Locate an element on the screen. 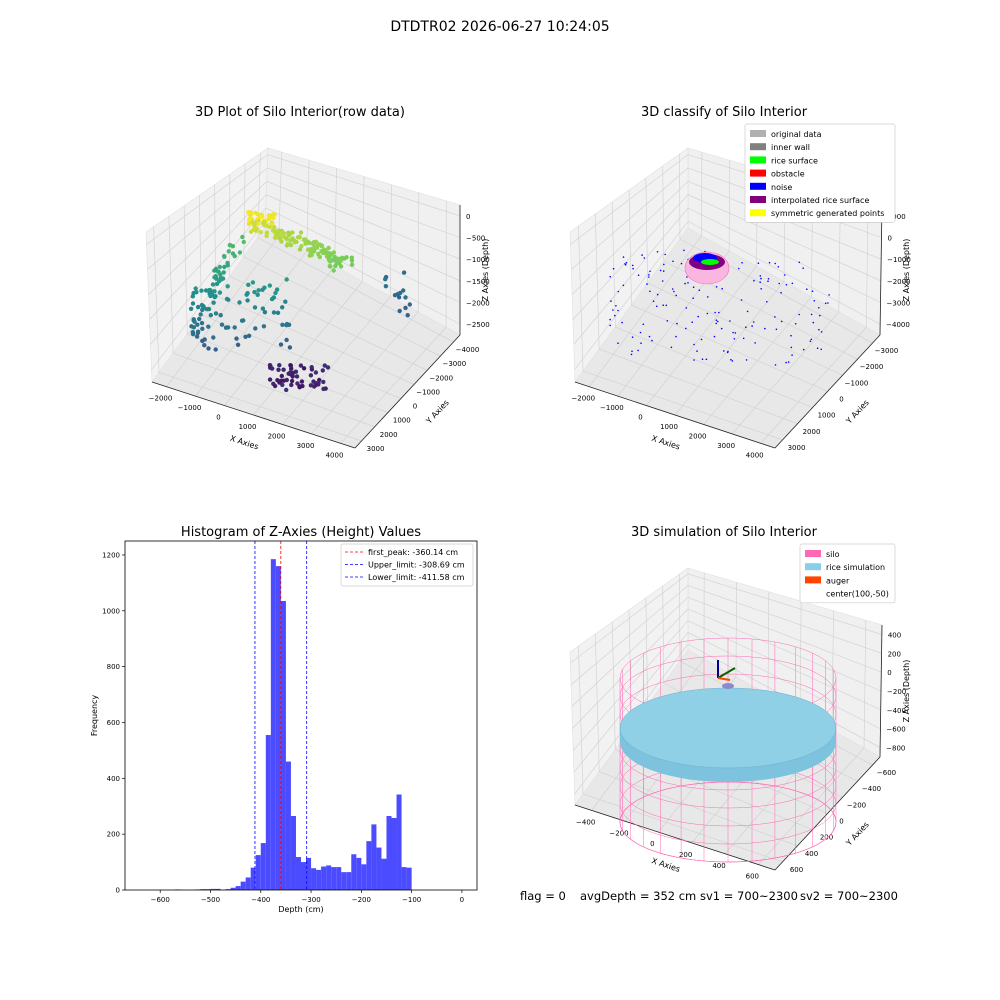 The height and width of the screenshot is (1000, 1000). y-tick-label: 1000 is located at coordinates (111, 611).